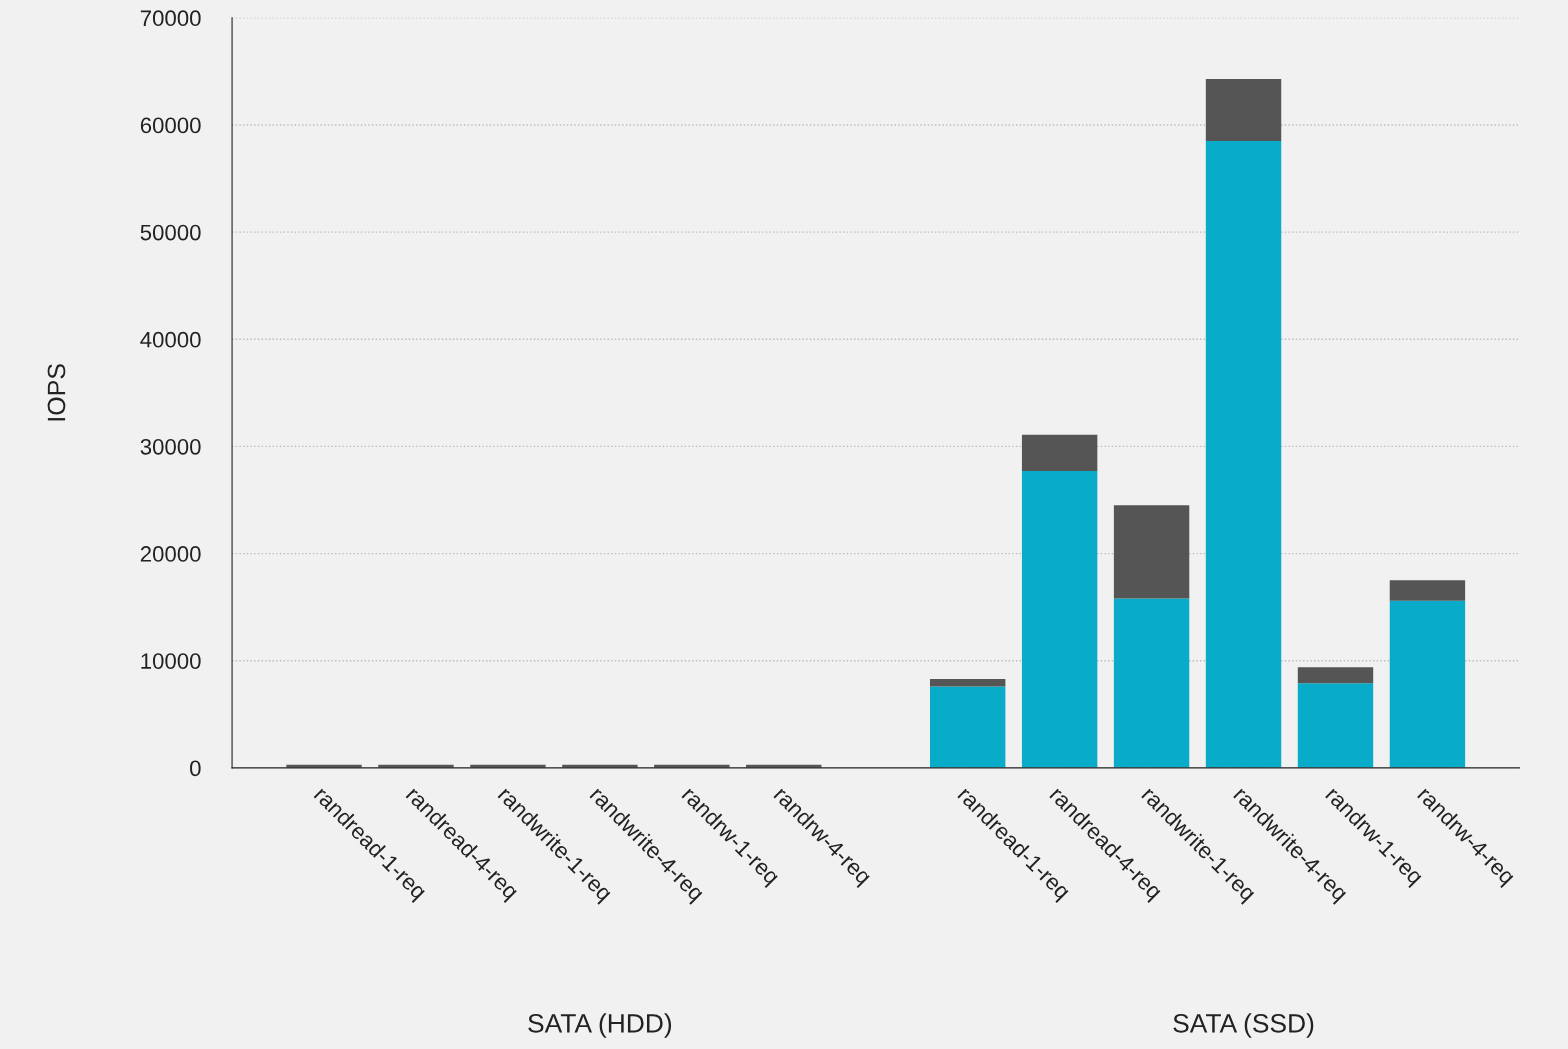 The width and height of the screenshot is (1568, 1049). Describe the element at coordinates (170, 232) in the screenshot. I see `y-tick-label: 50000` at that location.